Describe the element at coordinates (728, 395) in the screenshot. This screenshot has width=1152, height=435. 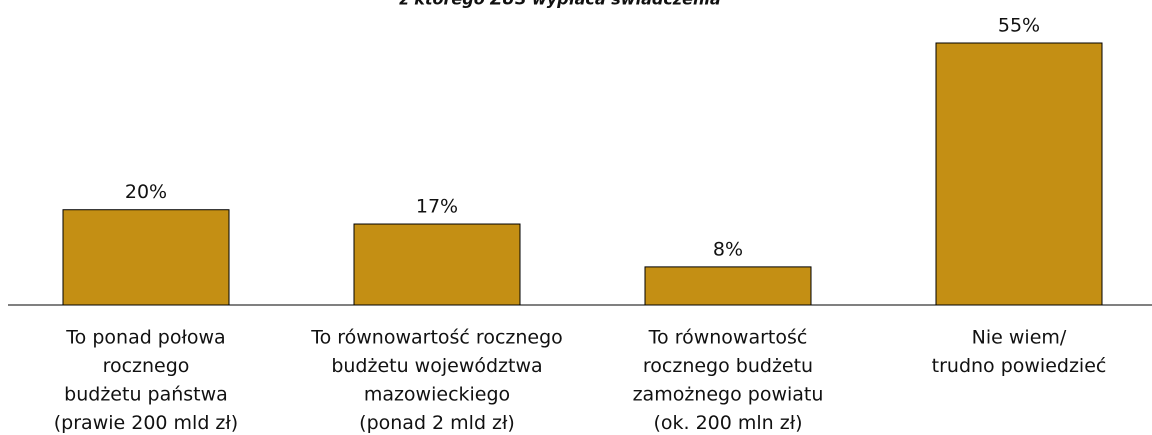
I see `x-tick-label: zamożnego powiatu` at that location.